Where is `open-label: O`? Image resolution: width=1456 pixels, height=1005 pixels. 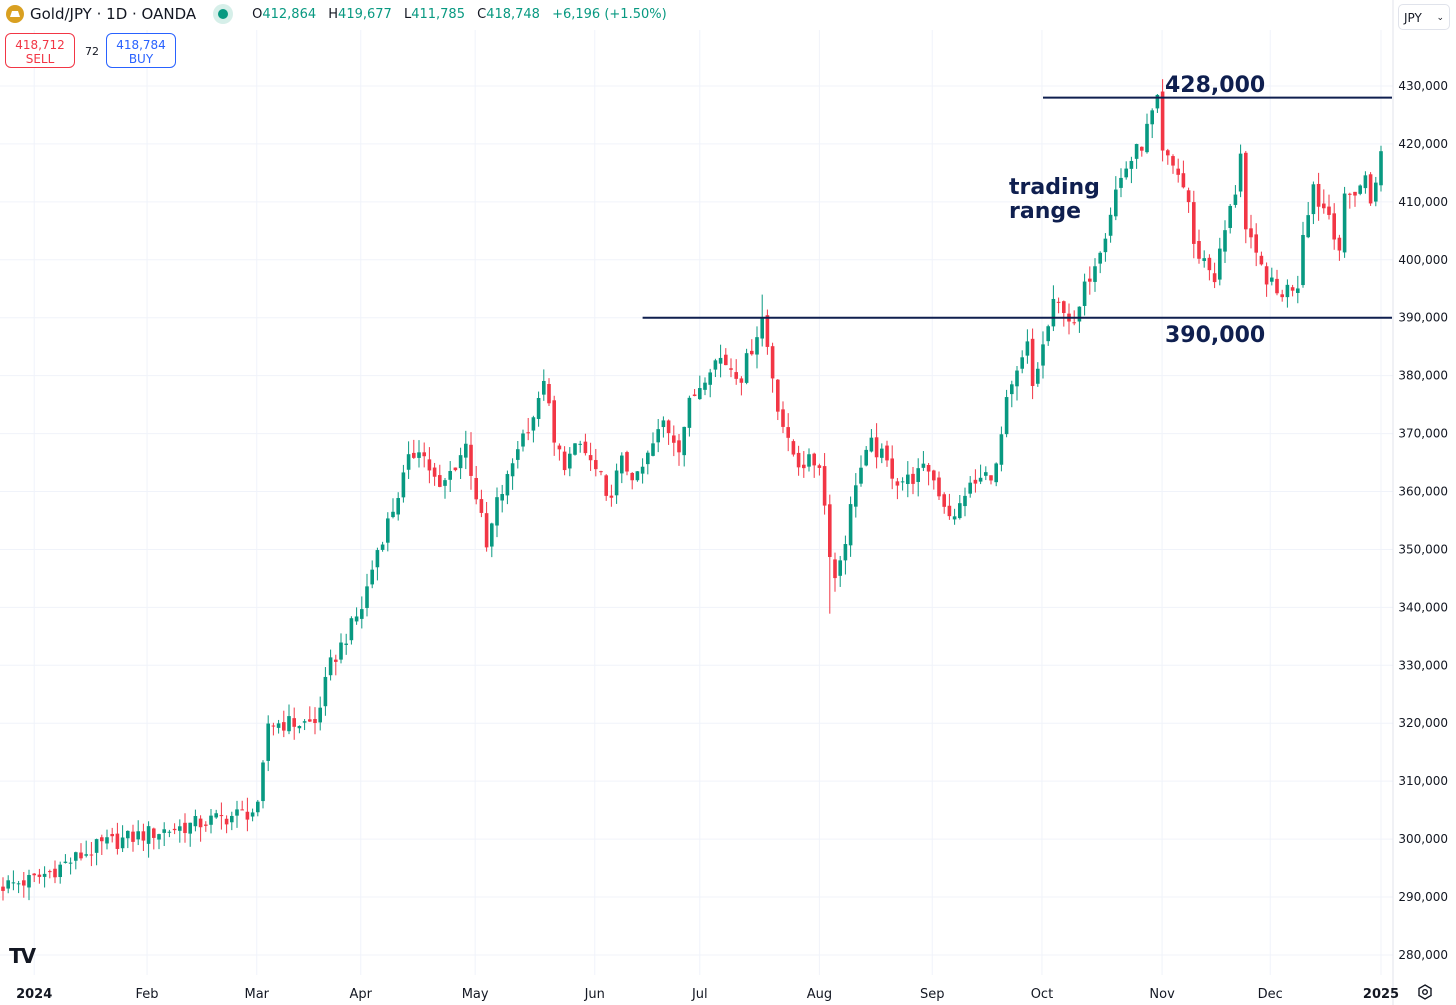
open-label: O is located at coordinates (257, 14).